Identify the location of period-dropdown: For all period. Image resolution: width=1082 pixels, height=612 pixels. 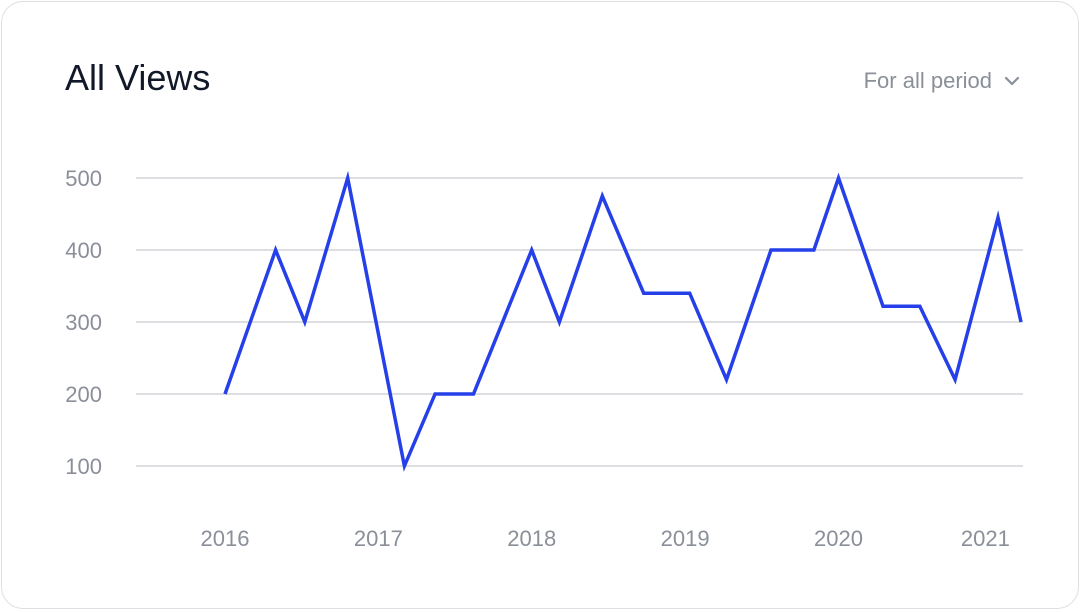
(942, 81).